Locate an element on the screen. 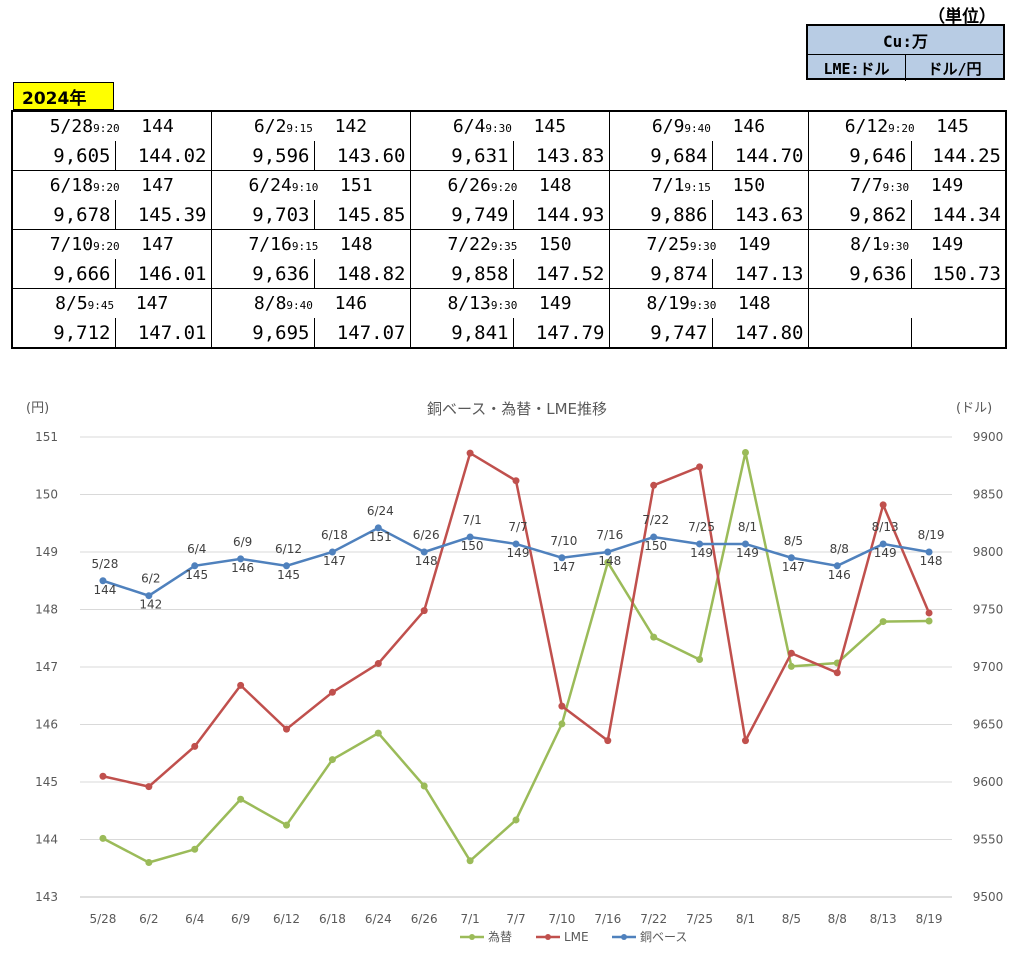  date-header-cell: 6/49:30 145 is located at coordinates (509, 126).